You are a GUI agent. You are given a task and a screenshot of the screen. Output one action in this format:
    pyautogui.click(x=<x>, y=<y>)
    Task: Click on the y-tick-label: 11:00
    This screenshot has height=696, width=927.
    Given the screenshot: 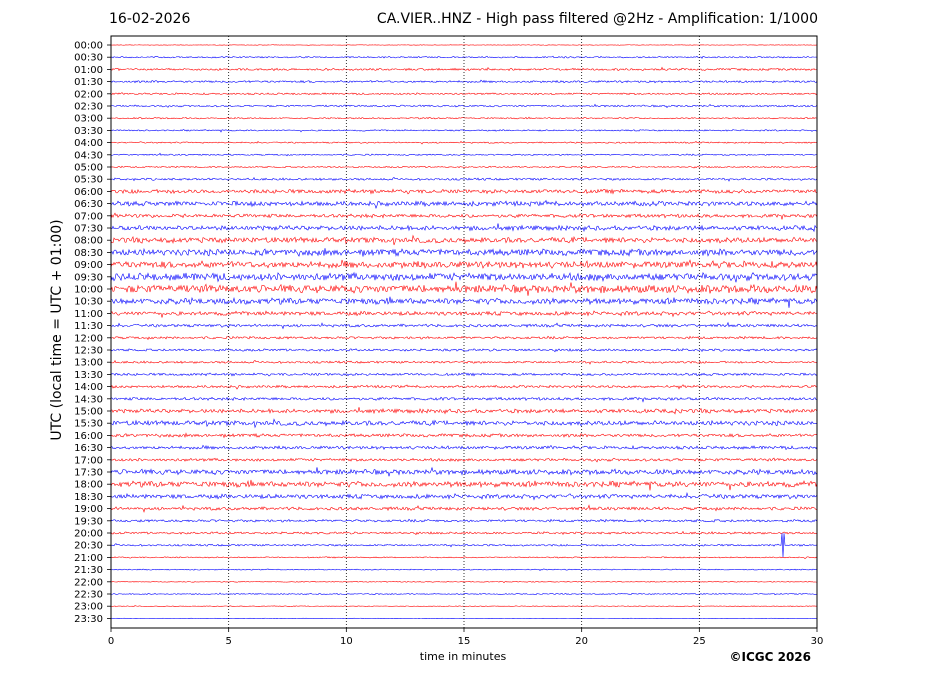 What is the action you would take?
    pyautogui.click(x=88, y=314)
    